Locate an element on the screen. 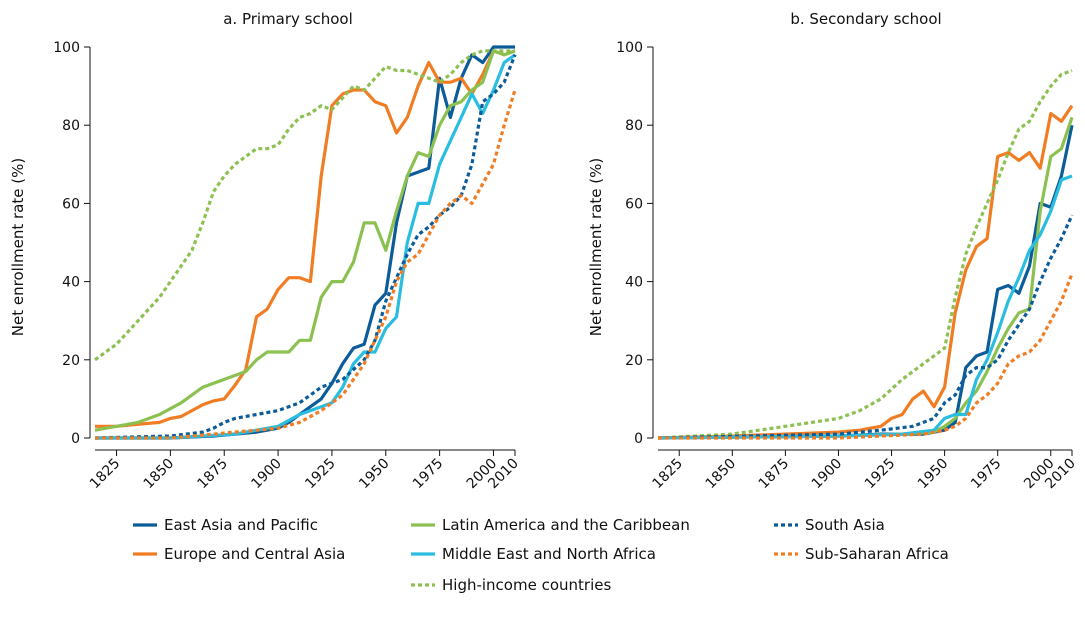  legend-label-europe: Europe and Central Asia is located at coordinates (254, 554).